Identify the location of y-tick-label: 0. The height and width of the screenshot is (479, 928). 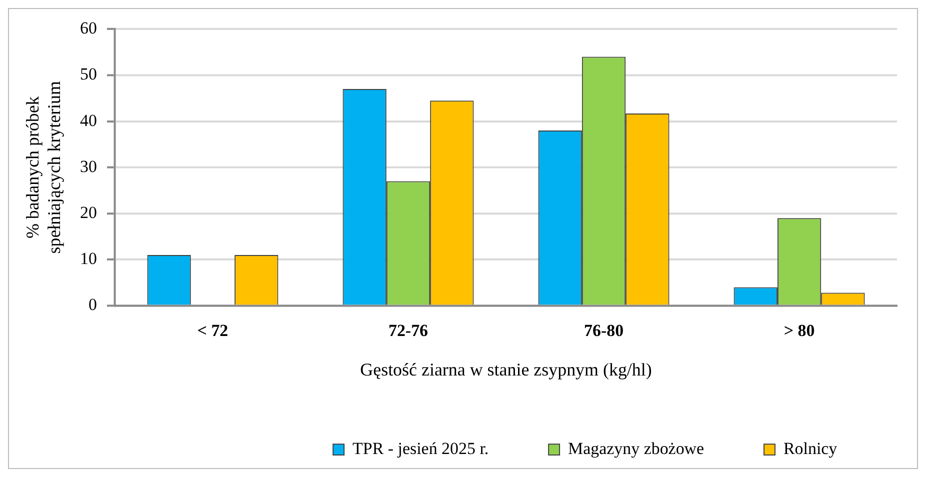
(93, 304).